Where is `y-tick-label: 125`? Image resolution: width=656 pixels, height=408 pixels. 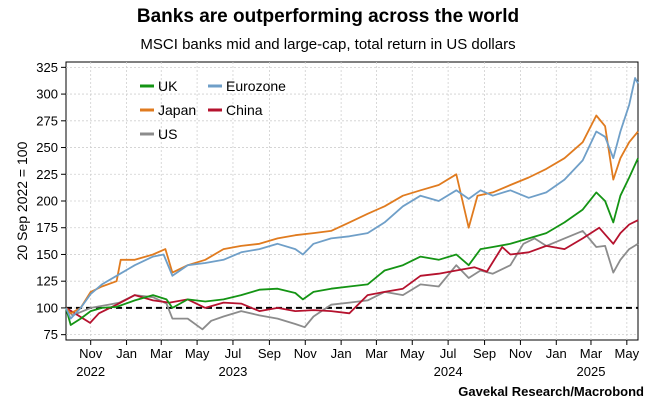
y-tick-label: 125 is located at coordinates (47, 281).